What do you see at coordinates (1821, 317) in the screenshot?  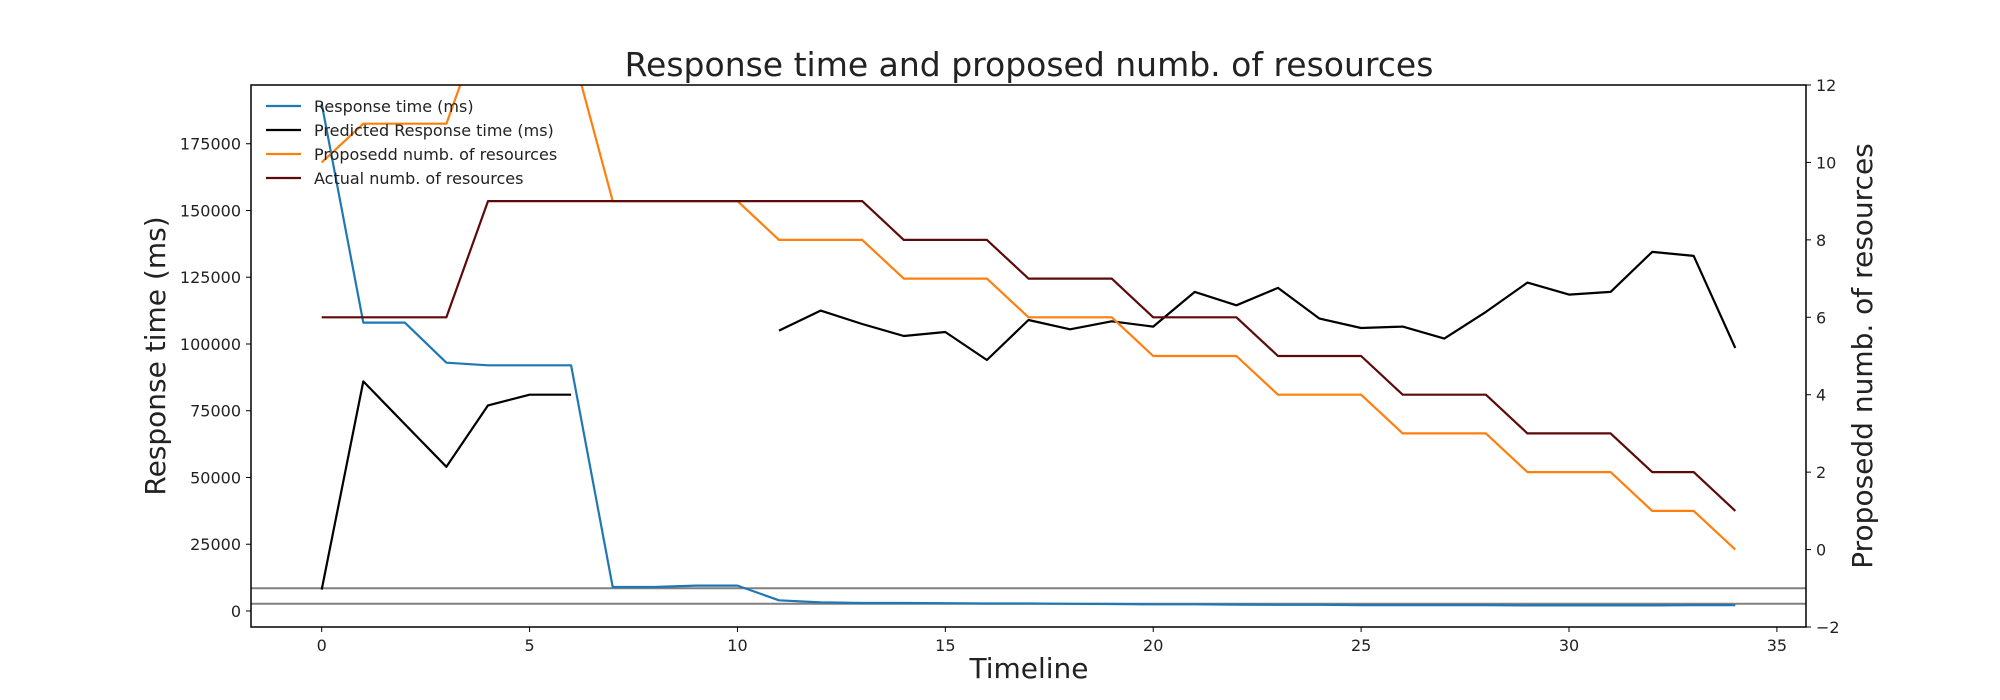 I see `y2-tick-label: 6` at bounding box center [1821, 317].